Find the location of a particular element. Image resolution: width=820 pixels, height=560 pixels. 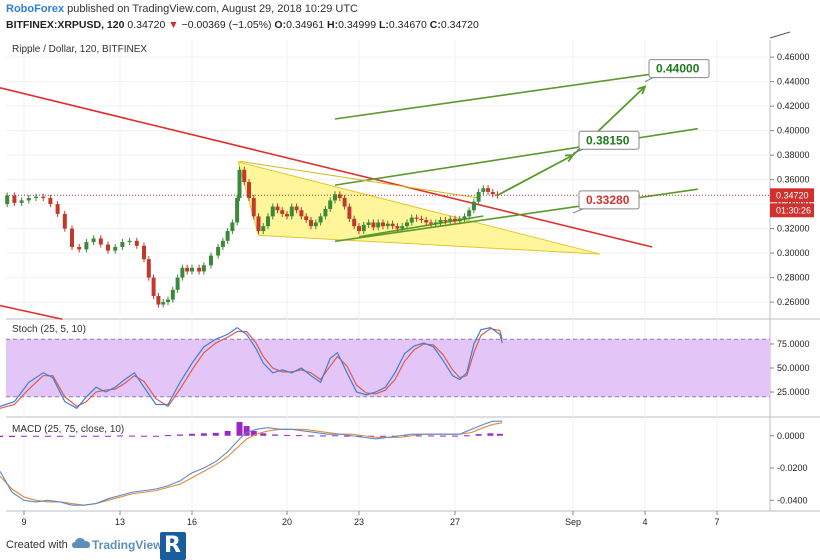

countdown-label: 01:30:26 is located at coordinates (793, 210).